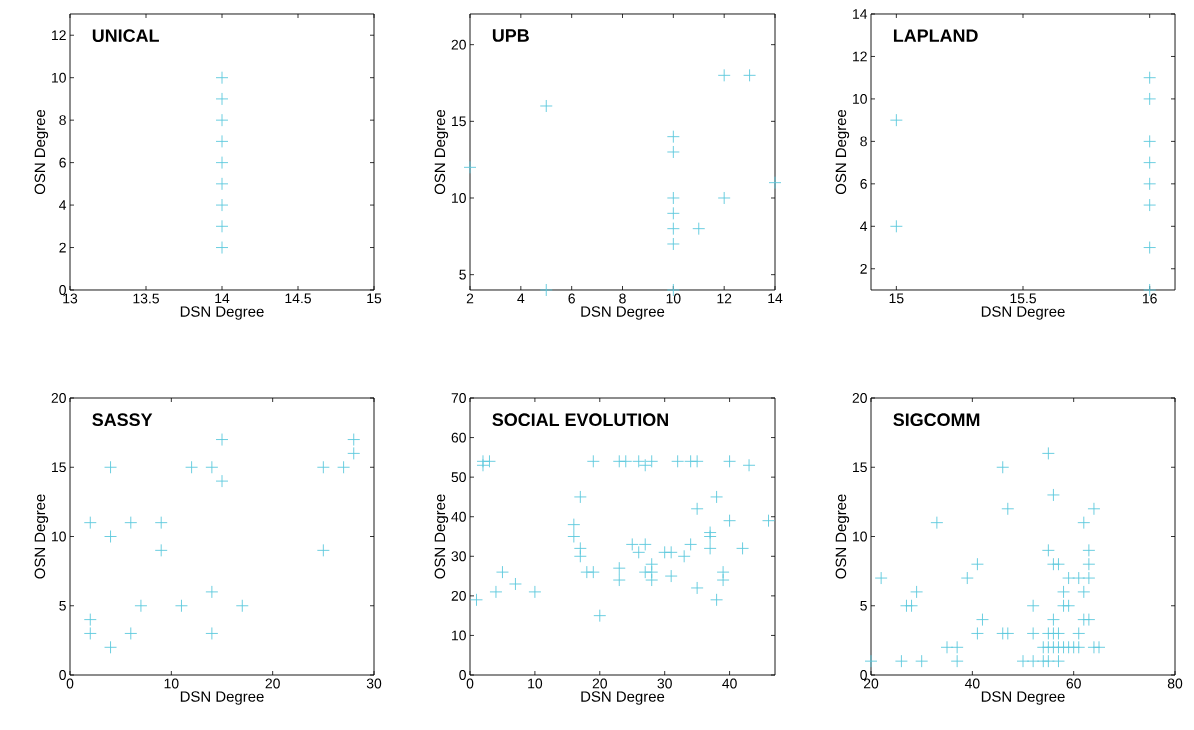 This screenshot has width=1194, height=730. What do you see at coordinates (458, 477) in the screenshot?
I see `y-tick-label: 50` at bounding box center [458, 477].